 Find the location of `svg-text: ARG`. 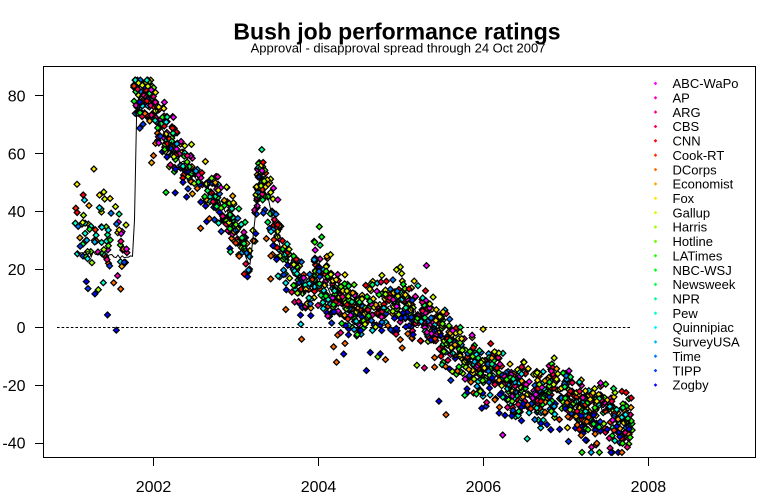

svg-text: ARG is located at coordinates (687, 112).